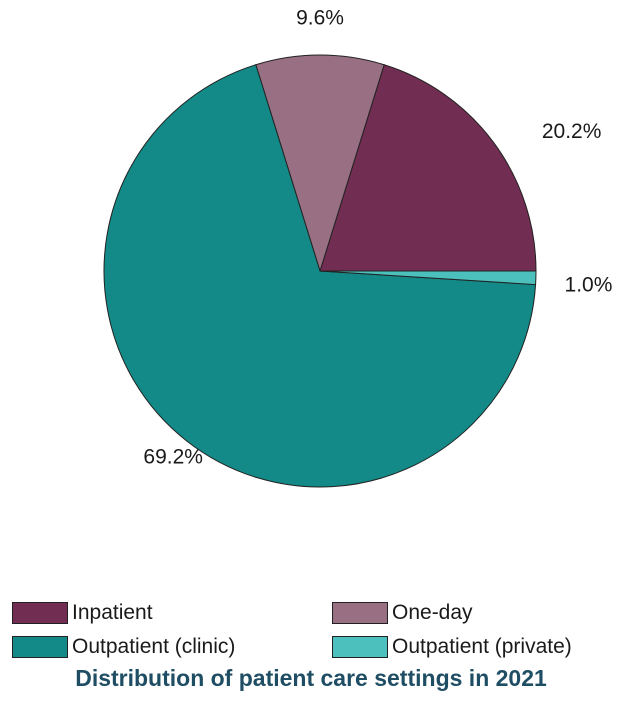 This screenshot has height=708, width=622. Describe the element at coordinates (428, 278) in the screenshot. I see `pie-slice-outpatient-private` at that location.